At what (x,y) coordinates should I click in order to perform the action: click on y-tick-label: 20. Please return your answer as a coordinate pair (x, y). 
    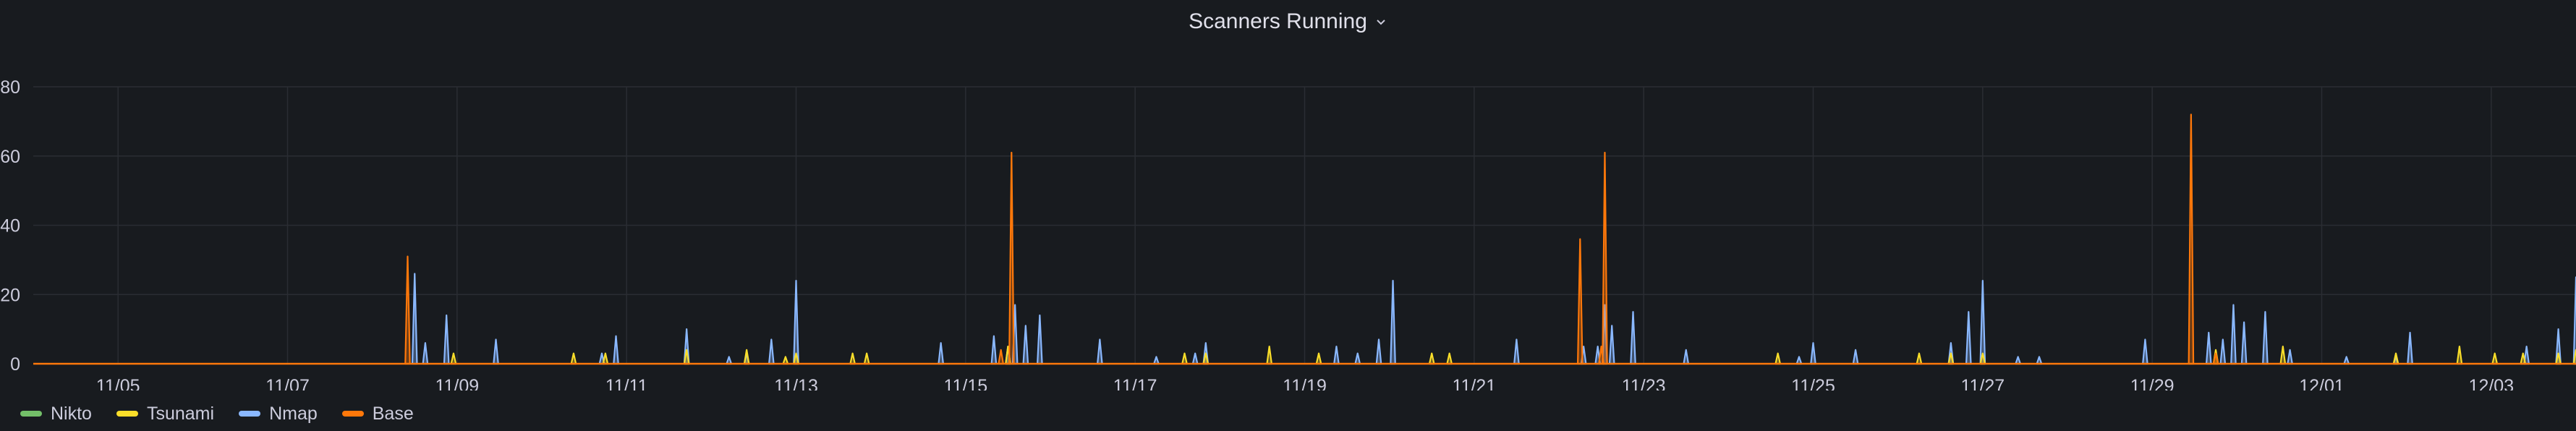
    Looking at the image, I should click on (10, 295).